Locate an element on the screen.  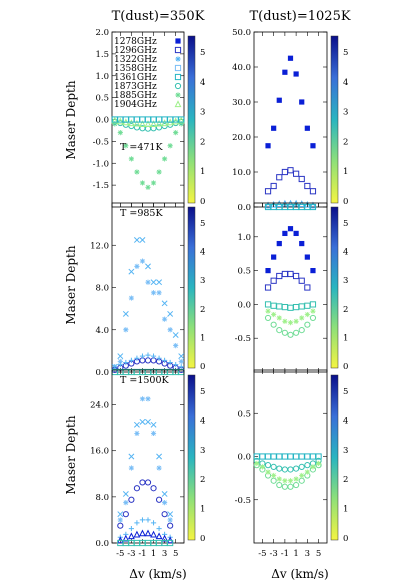
panel-annotation: T =471K is located at coordinates (141, 147).